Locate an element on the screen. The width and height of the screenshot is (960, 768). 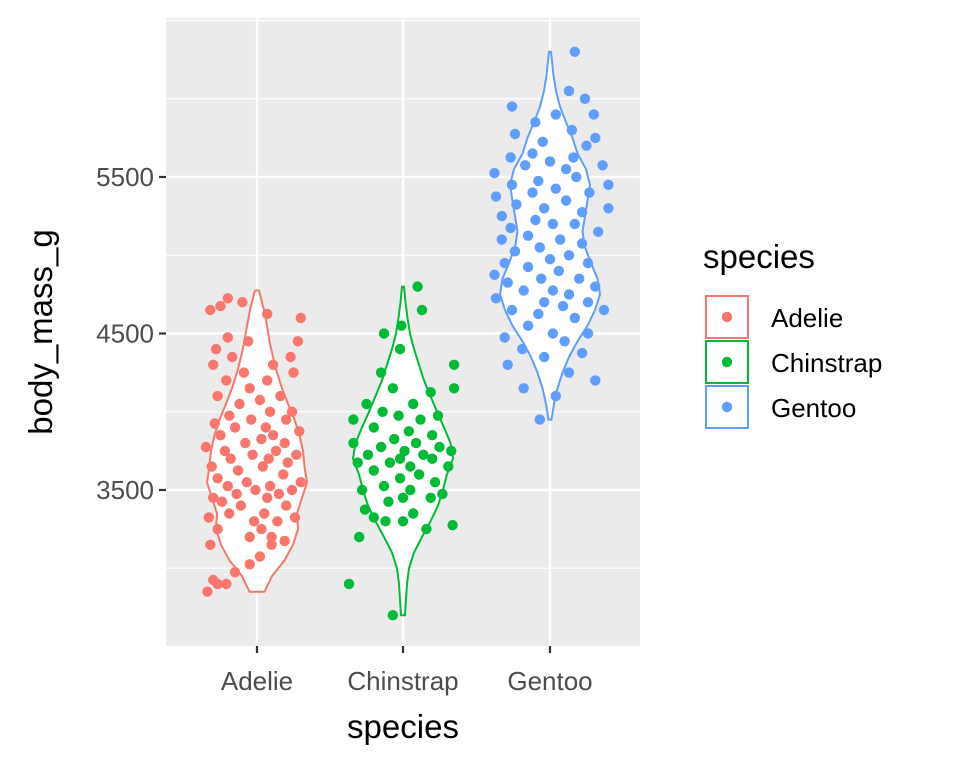
y-axis-title: body_mass_g is located at coordinates (40, 331).